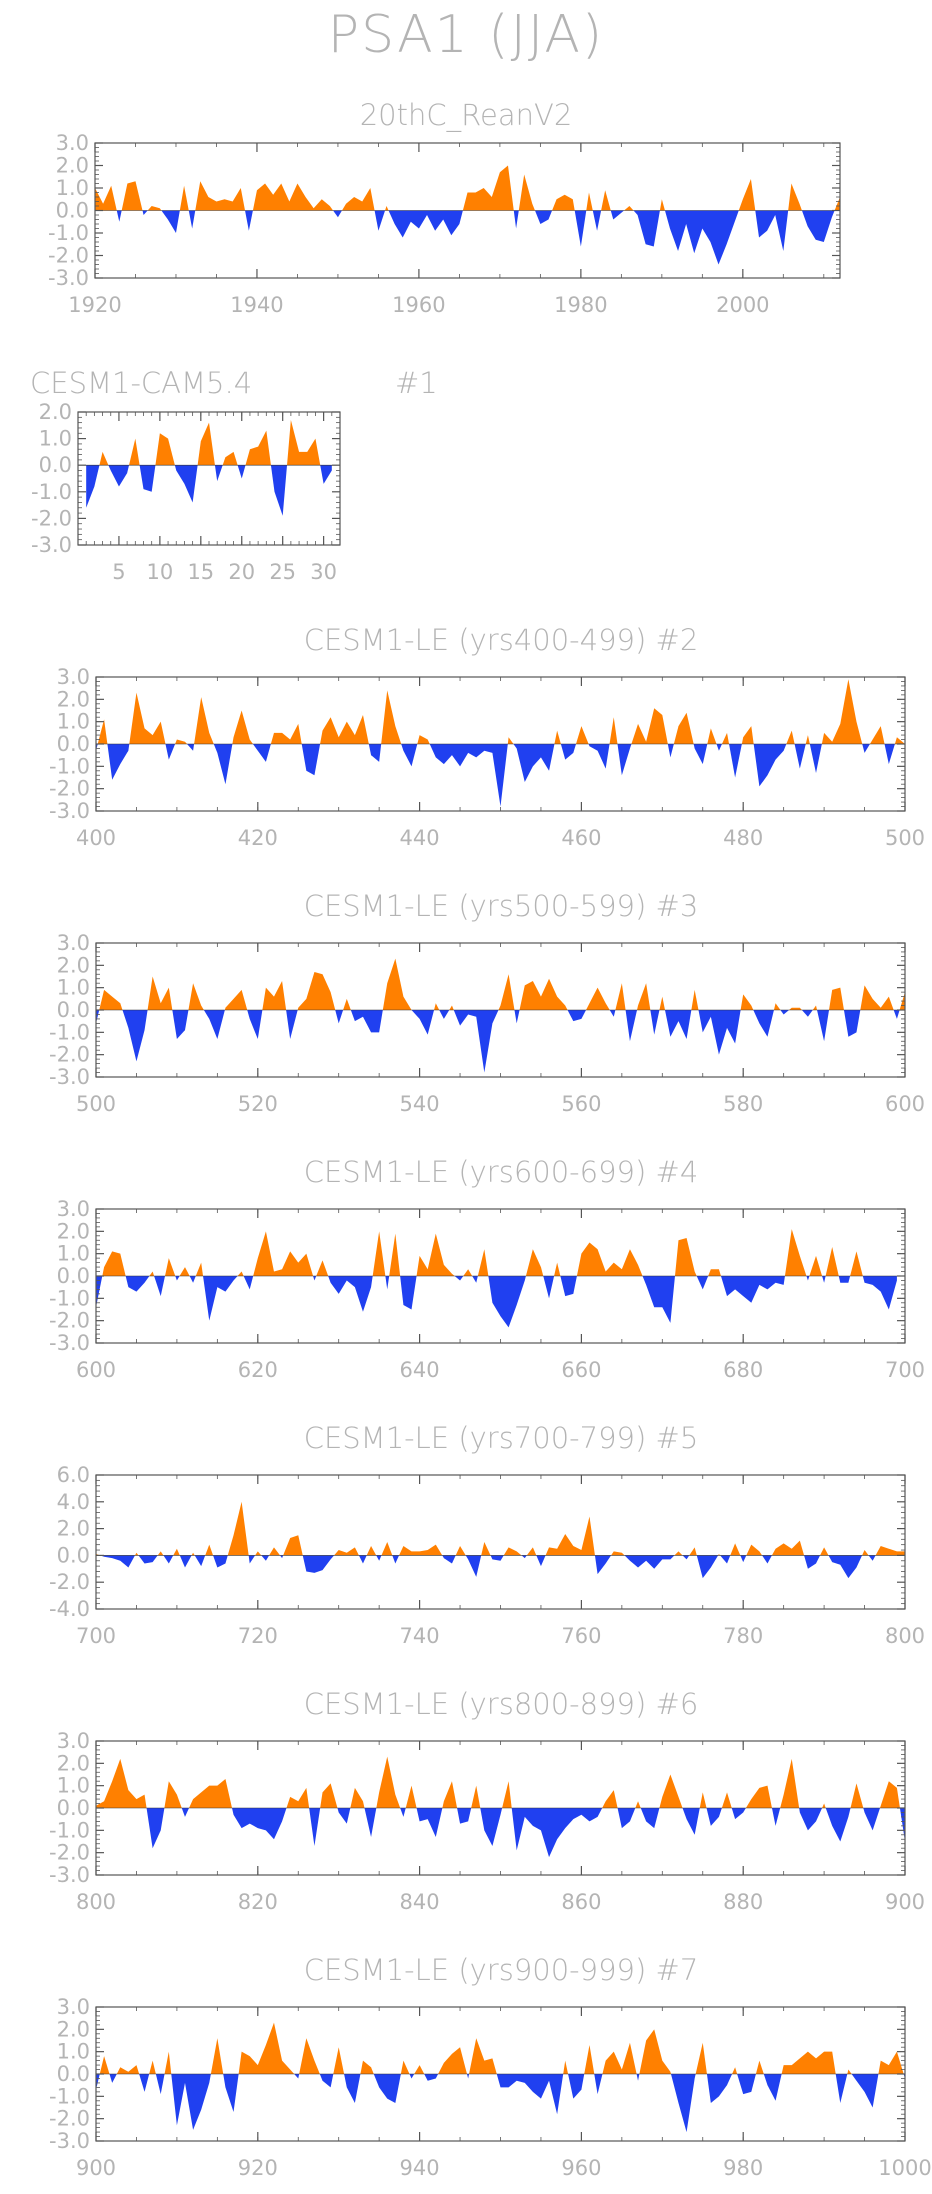 Image resolution: width=932 pixels, height=2194 pixels. What do you see at coordinates (743, 1636) in the screenshot?
I see `x-tick-label: 780` at bounding box center [743, 1636].